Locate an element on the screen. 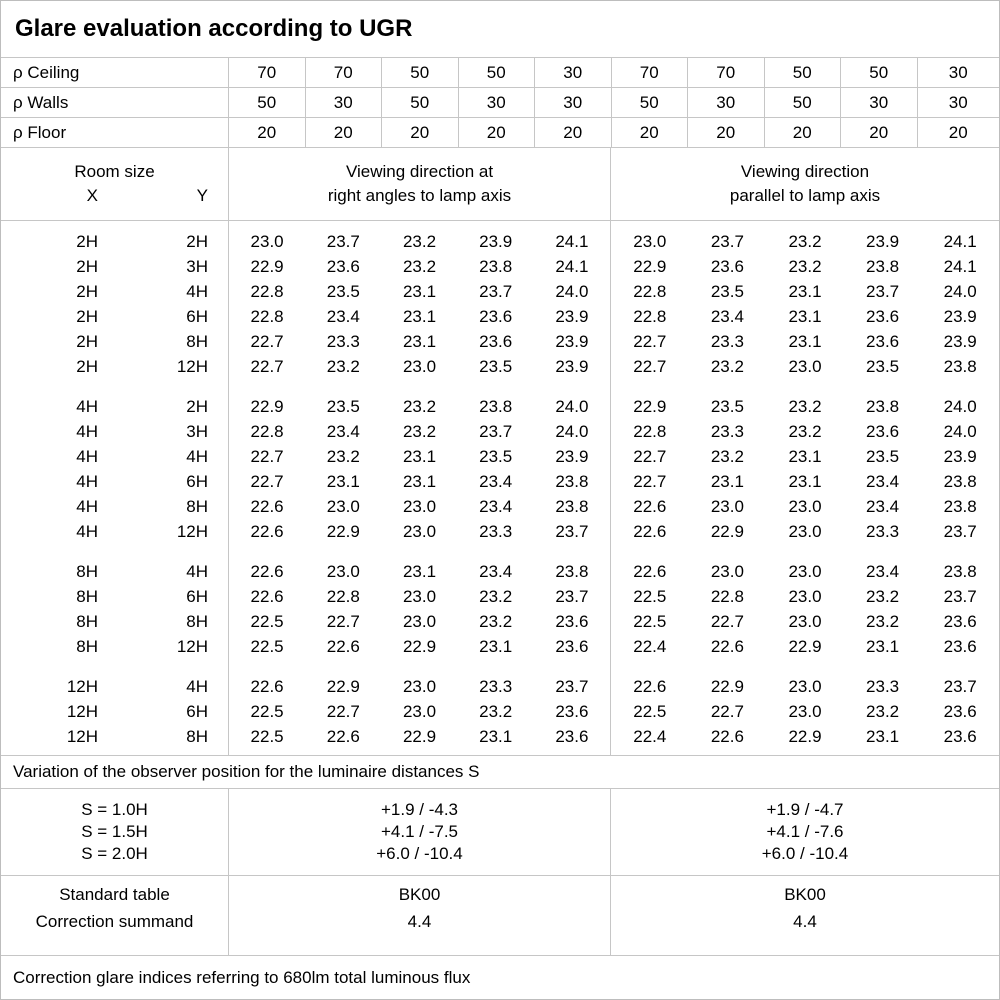 The height and width of the screenshot is (1000, 1000). table-row-label: 4H 4H is located at coordinates (114, 456).